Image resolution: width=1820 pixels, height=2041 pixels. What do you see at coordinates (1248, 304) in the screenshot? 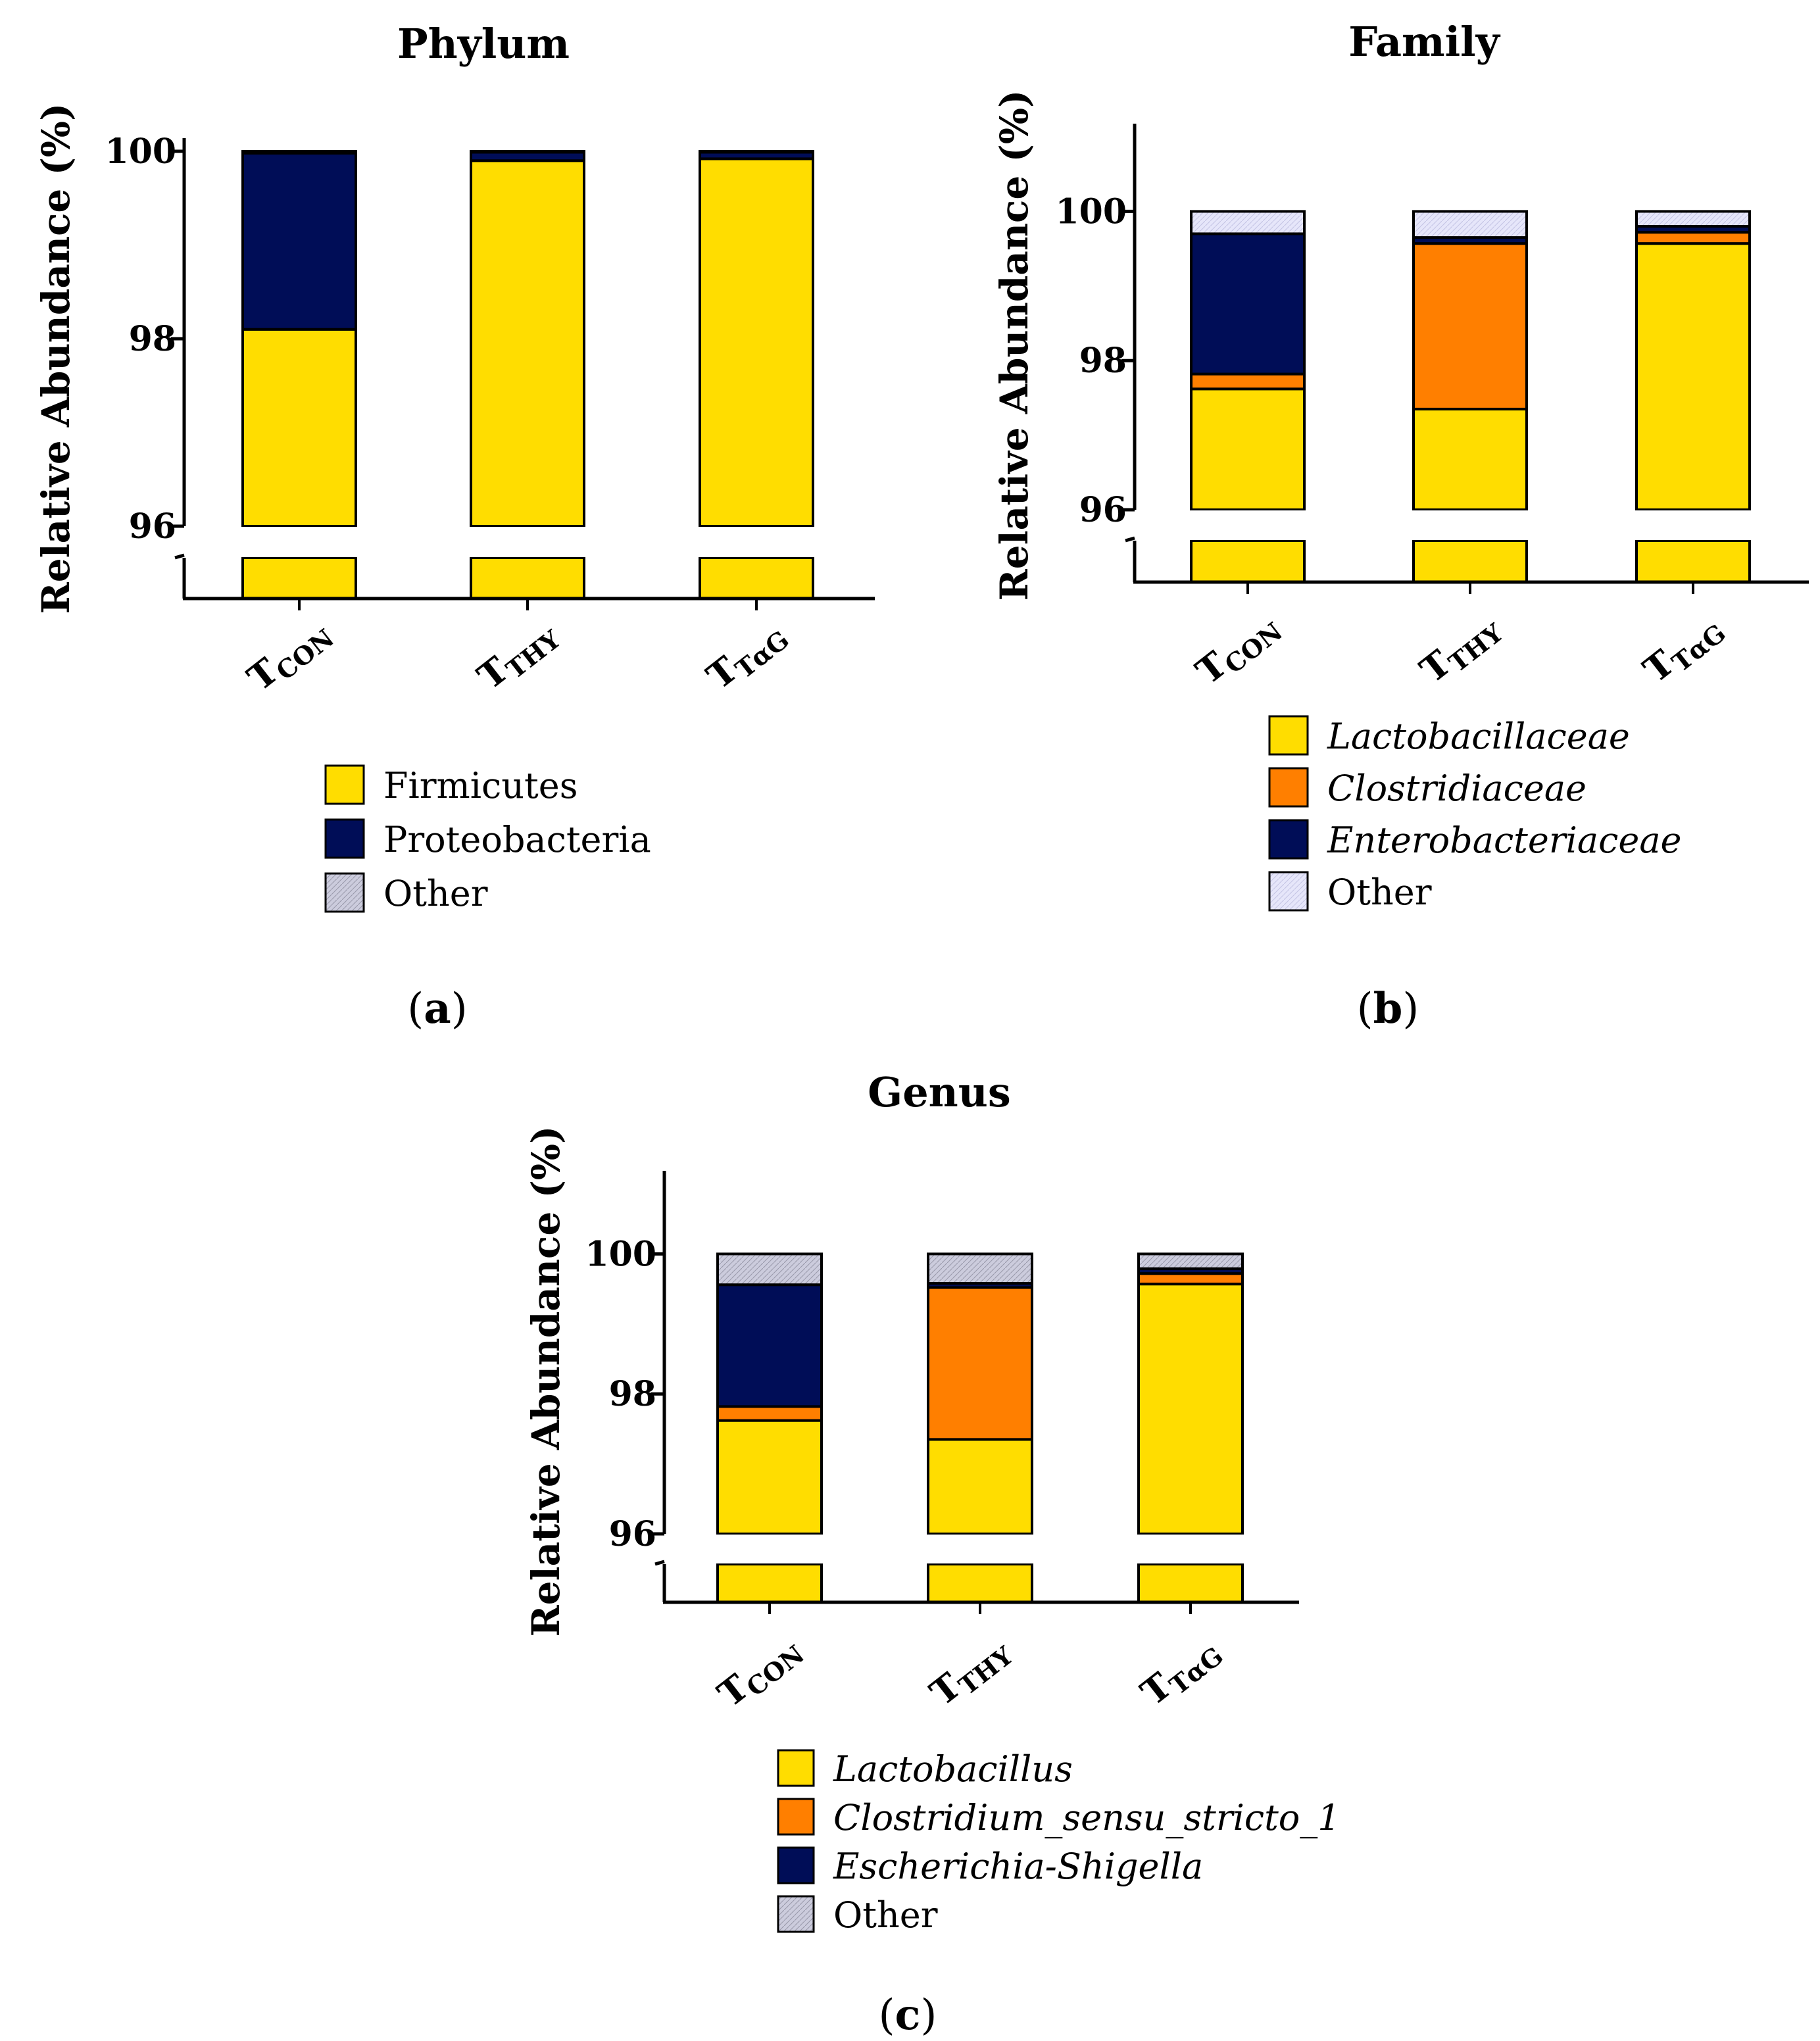
I see `bar-segment-enterobacteriaceae-con` at bounding box center [1248, 304].